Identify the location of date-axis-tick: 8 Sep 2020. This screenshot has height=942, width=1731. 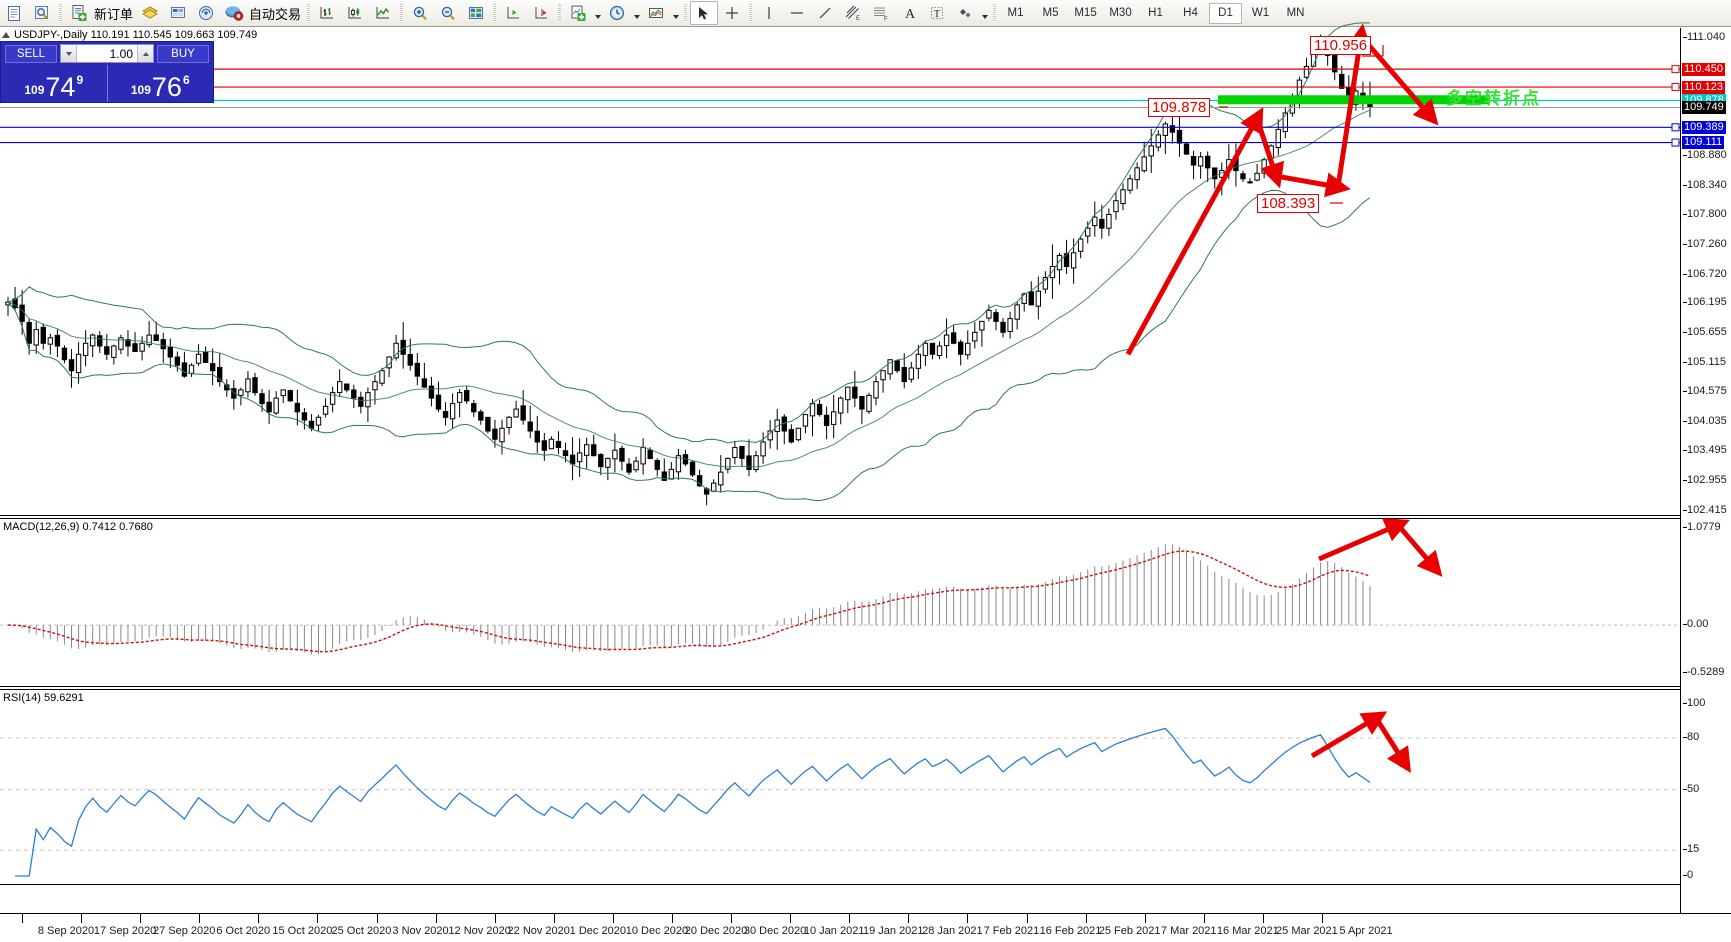
(66, 931).